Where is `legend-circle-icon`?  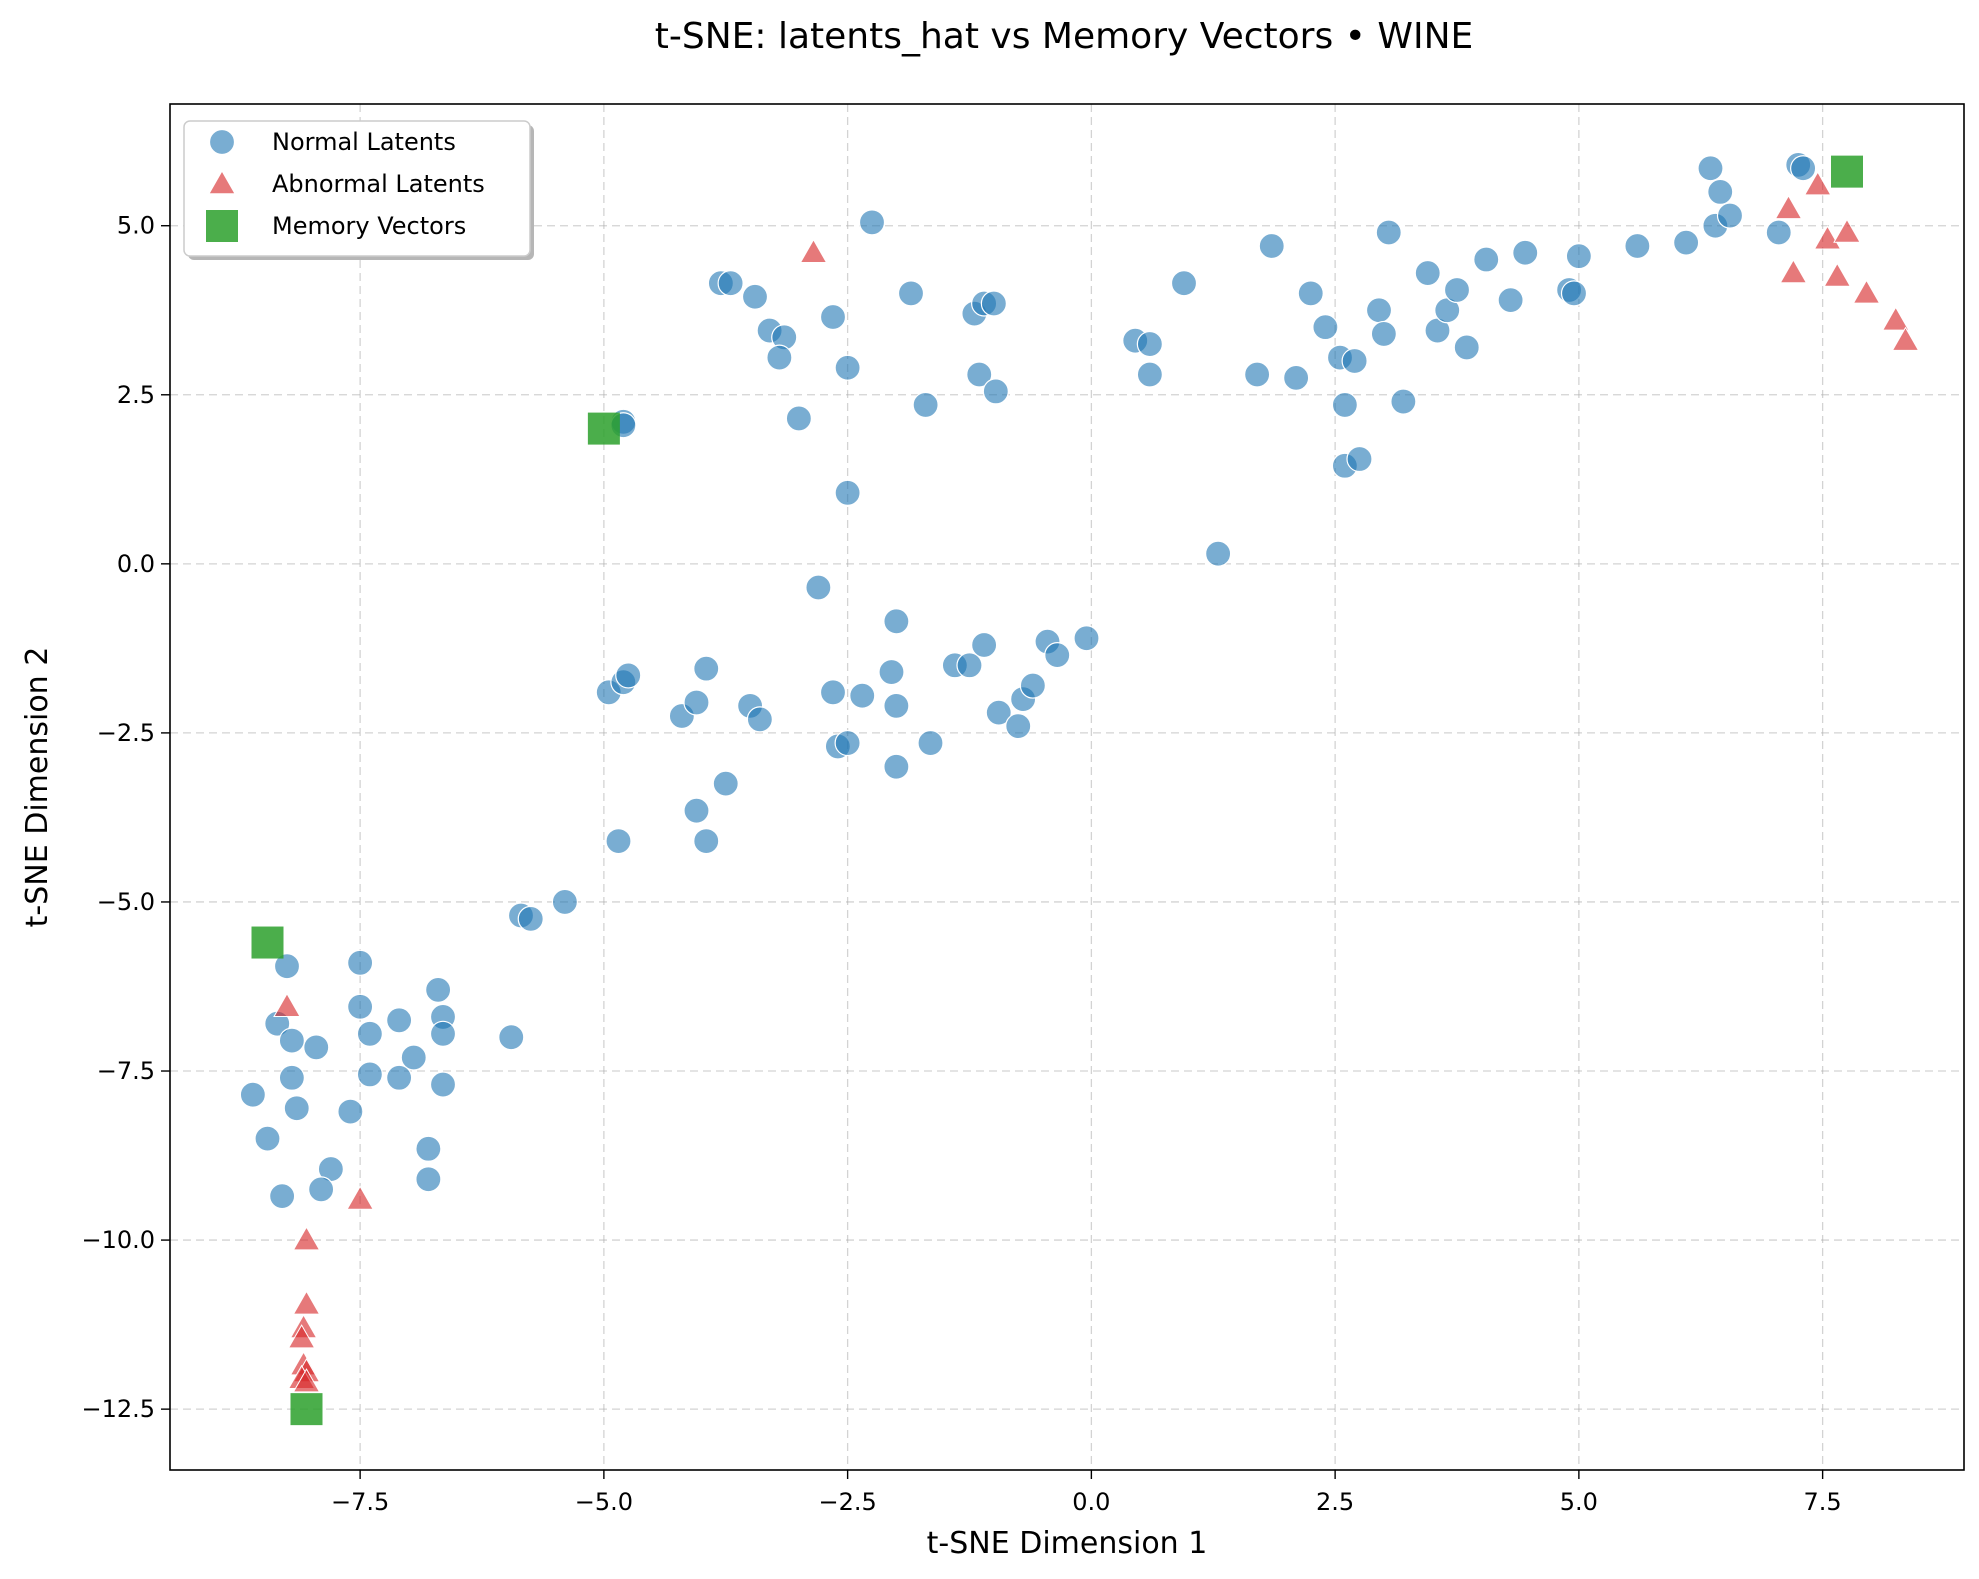 legend-circle-icon is located at coordinates (222, 142).